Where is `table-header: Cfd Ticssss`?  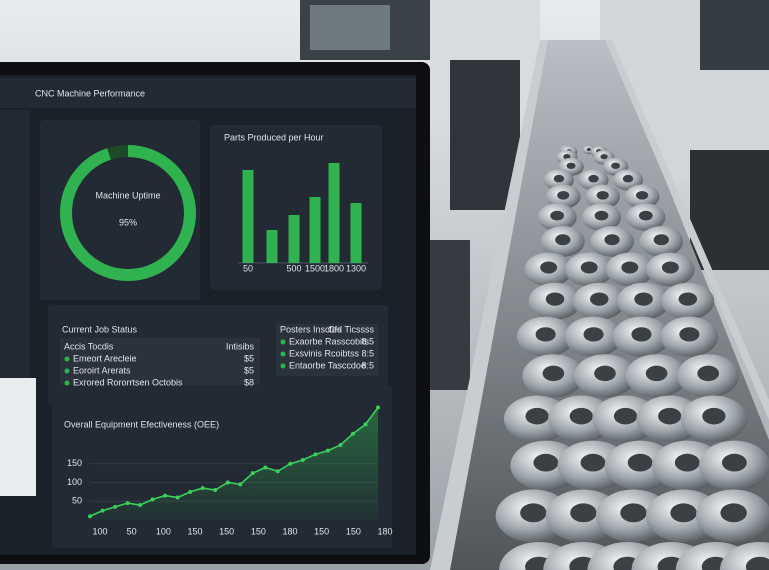 table-header: Cfd Ticssss is located at coordinates (351, 329).